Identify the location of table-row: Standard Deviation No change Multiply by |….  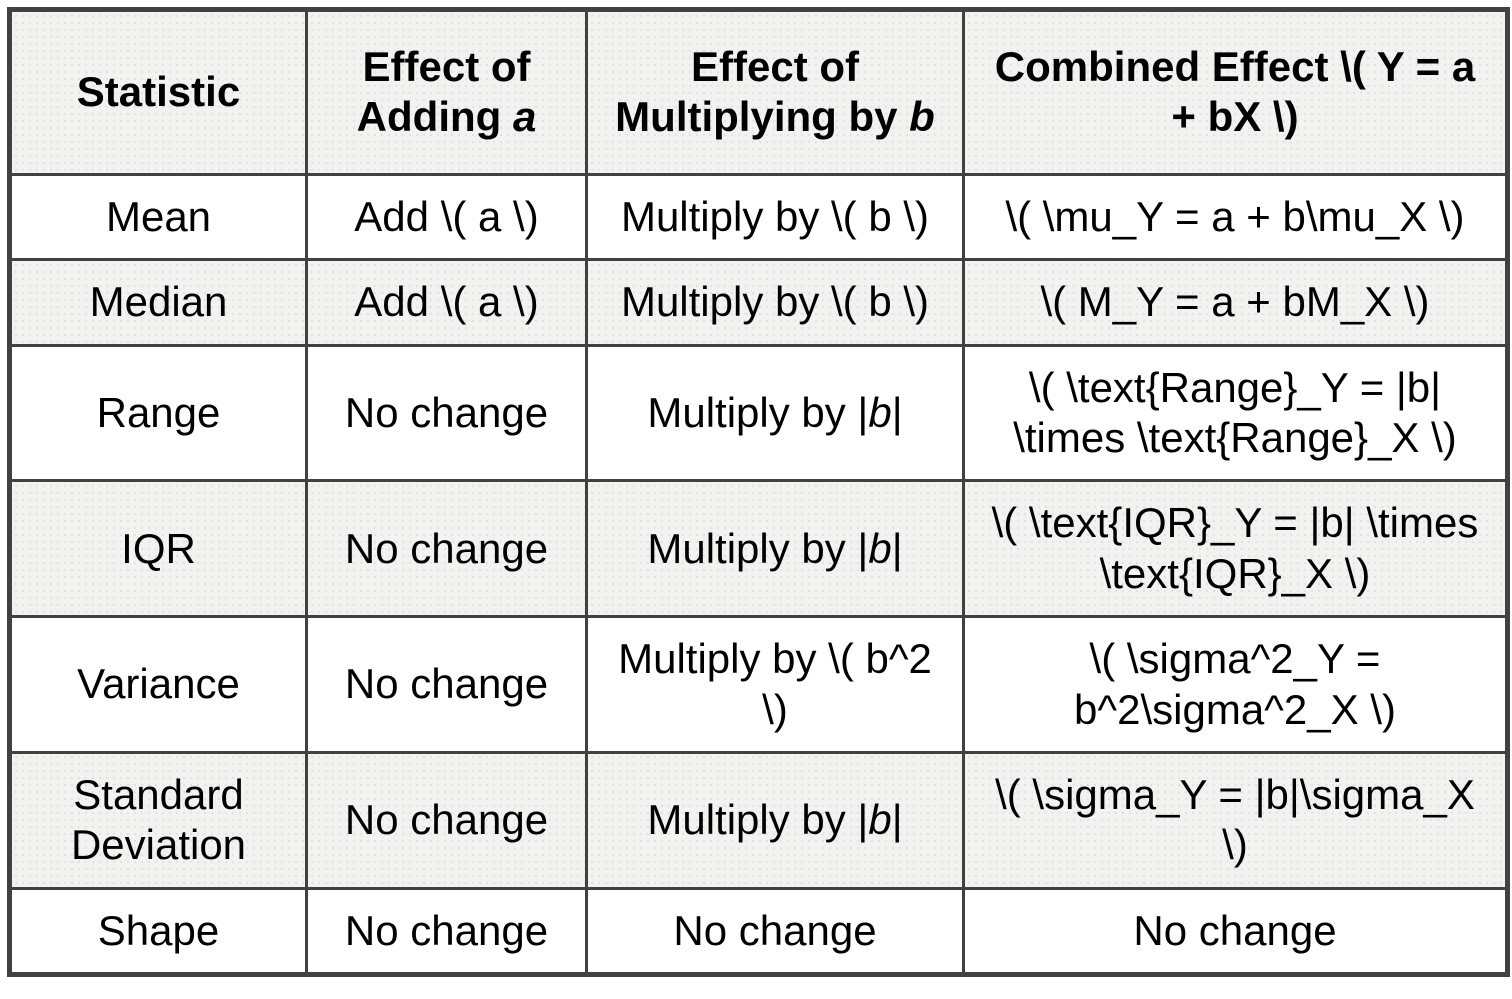
(758, 820).